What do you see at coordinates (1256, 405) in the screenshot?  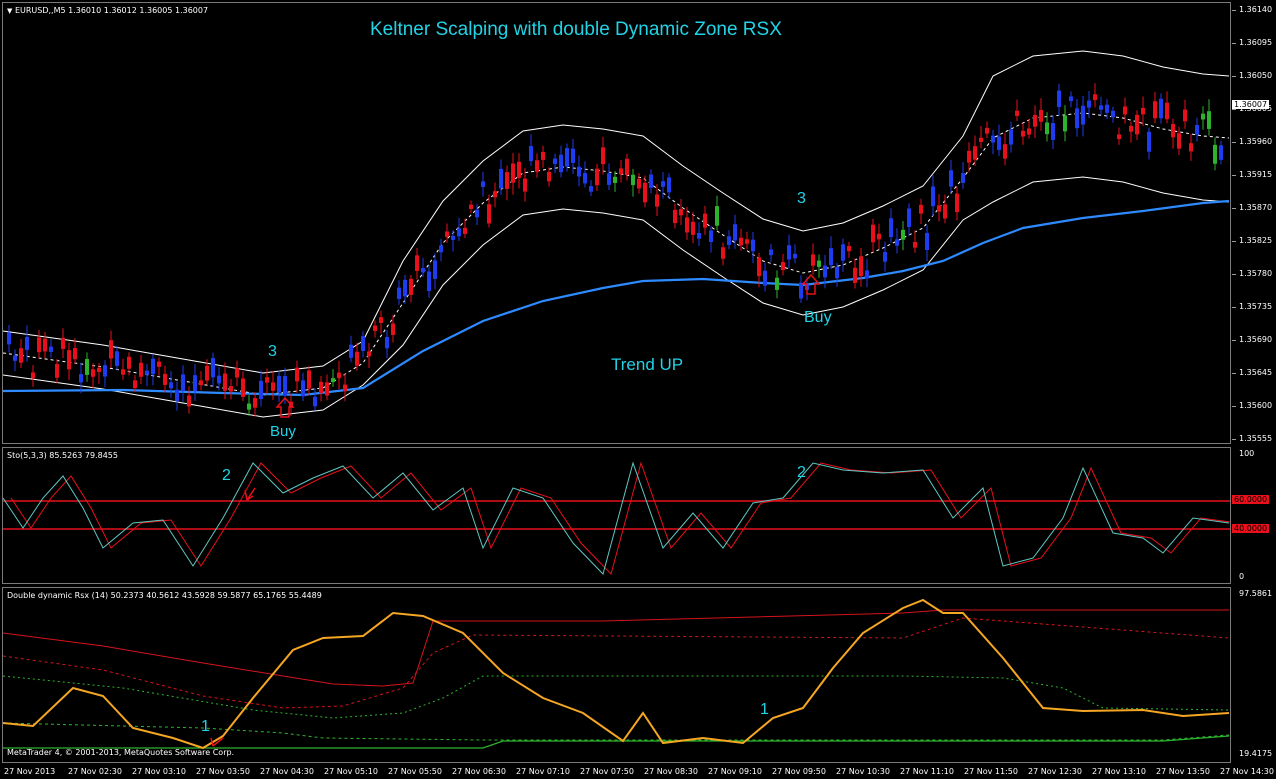 I see `price-tick-label: 1.35600` at bounding box center [1256, 405].